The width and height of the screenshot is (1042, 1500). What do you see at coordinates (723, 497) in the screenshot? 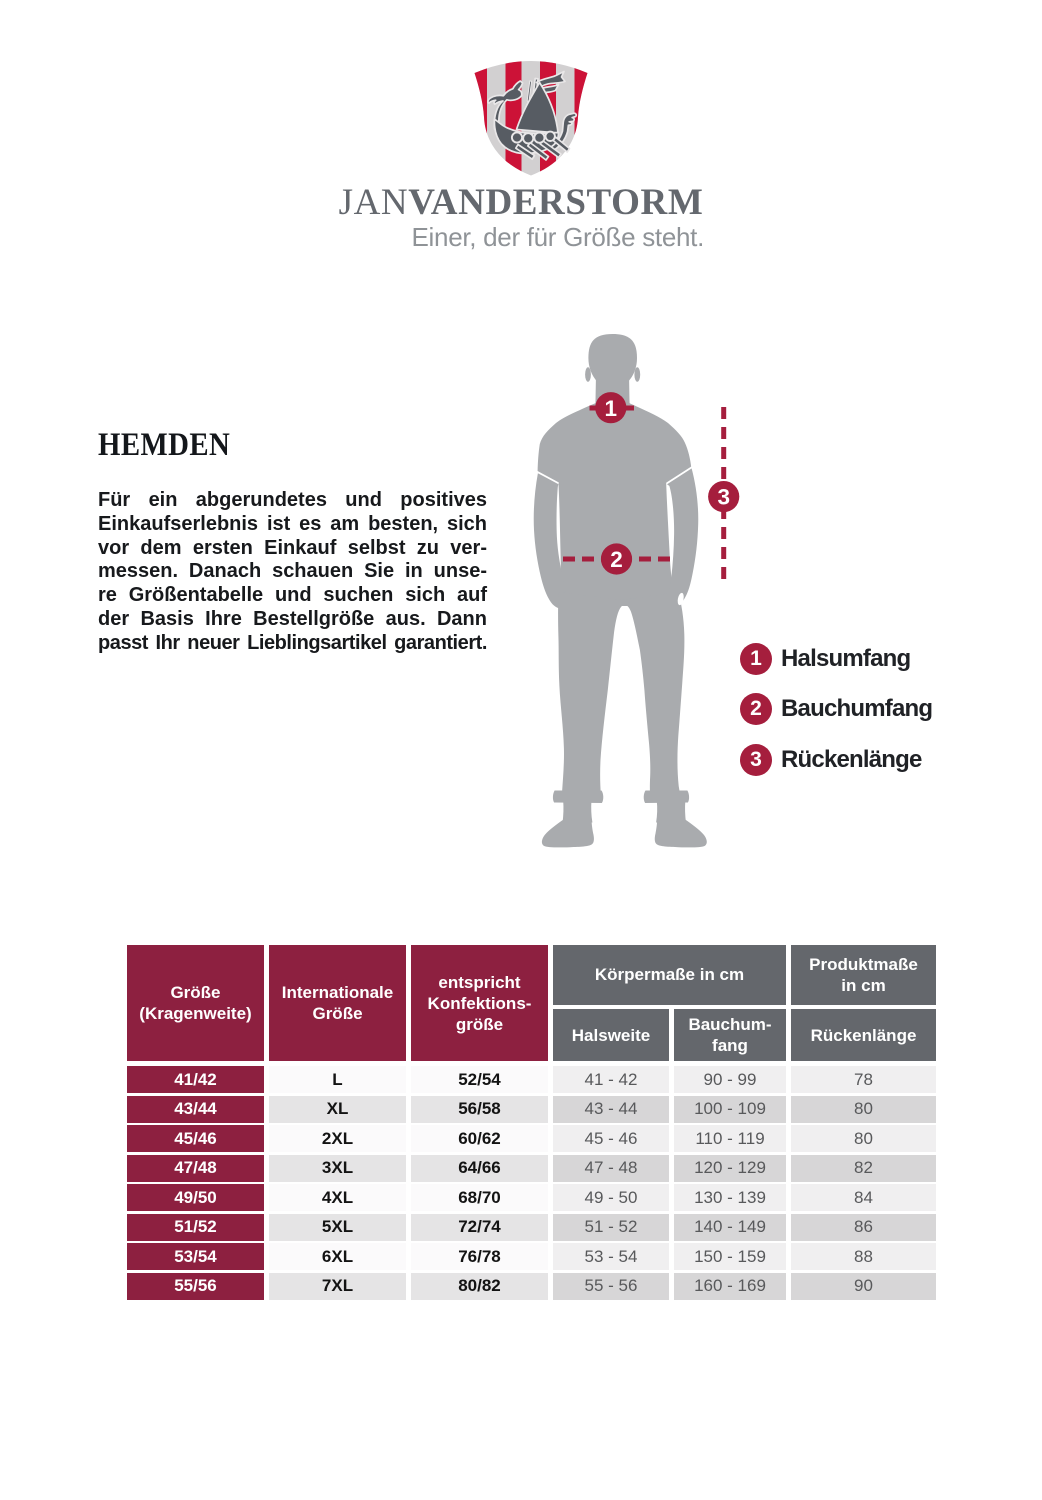
I see `svg-text: 3` at bounding box center [723, 497].